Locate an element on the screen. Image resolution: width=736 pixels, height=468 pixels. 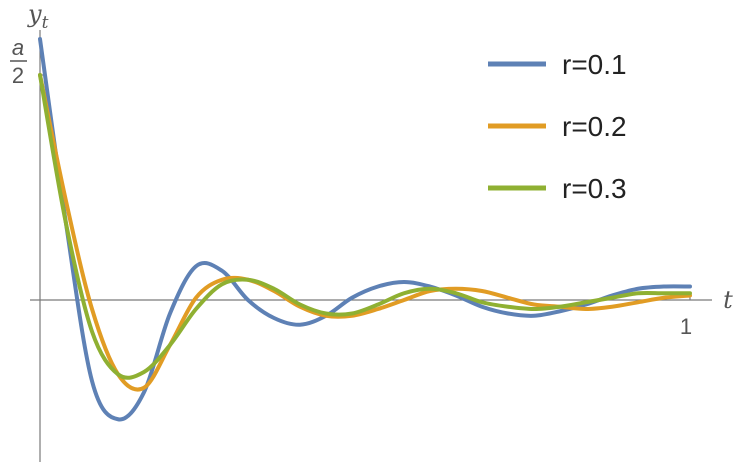
y-axis-label: yt is located at coordinates (38, 16).